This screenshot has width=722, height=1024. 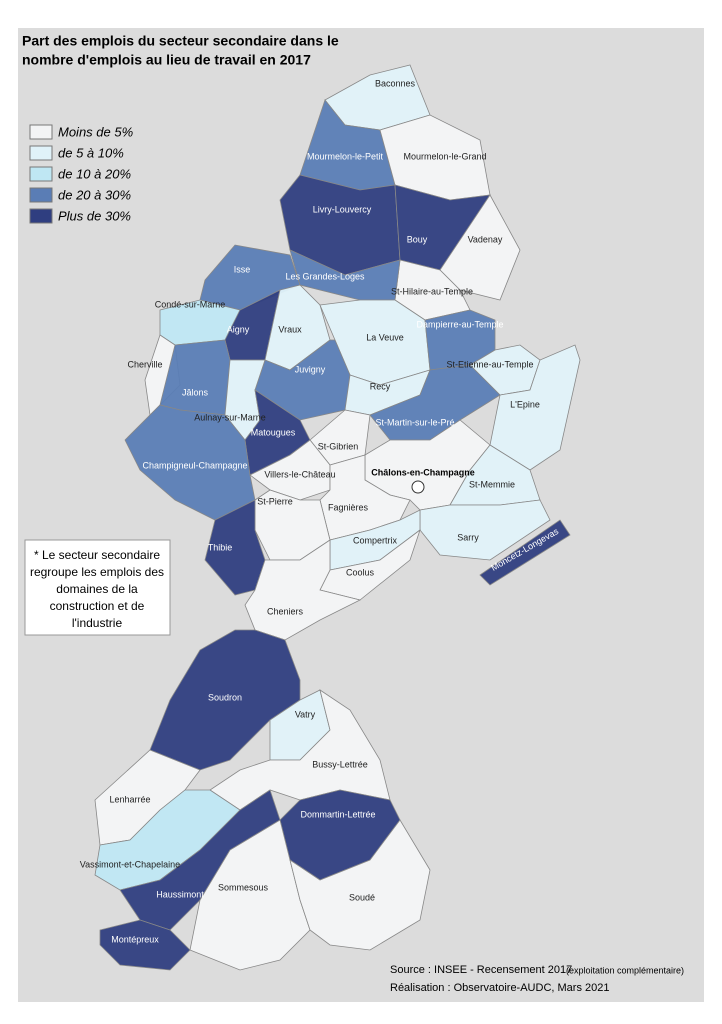 I want to click on commune-label: Châlons-en-Champagne, so click(x=423, y=472).